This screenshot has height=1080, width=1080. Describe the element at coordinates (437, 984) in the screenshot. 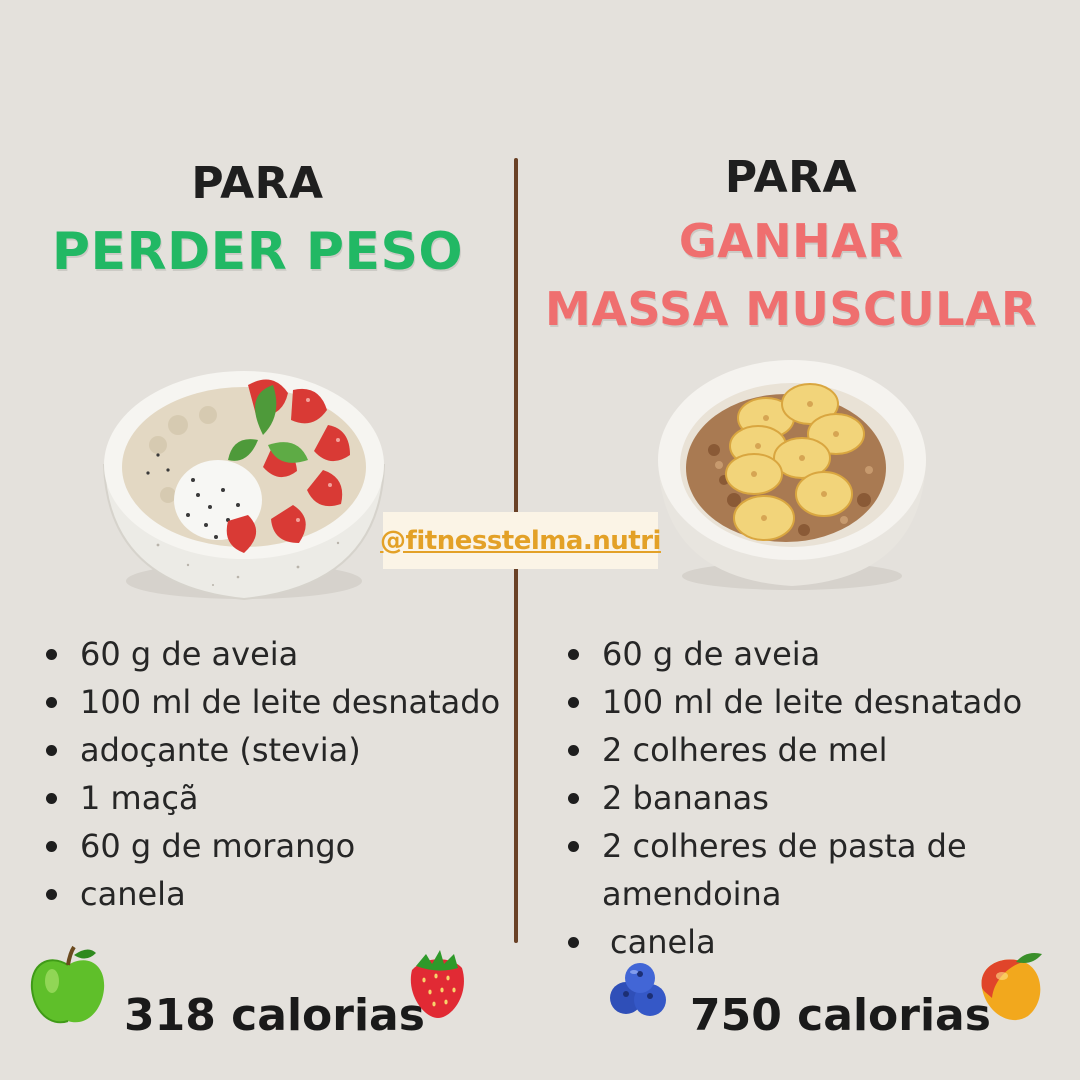

I see `strawberry-icon` at that location.